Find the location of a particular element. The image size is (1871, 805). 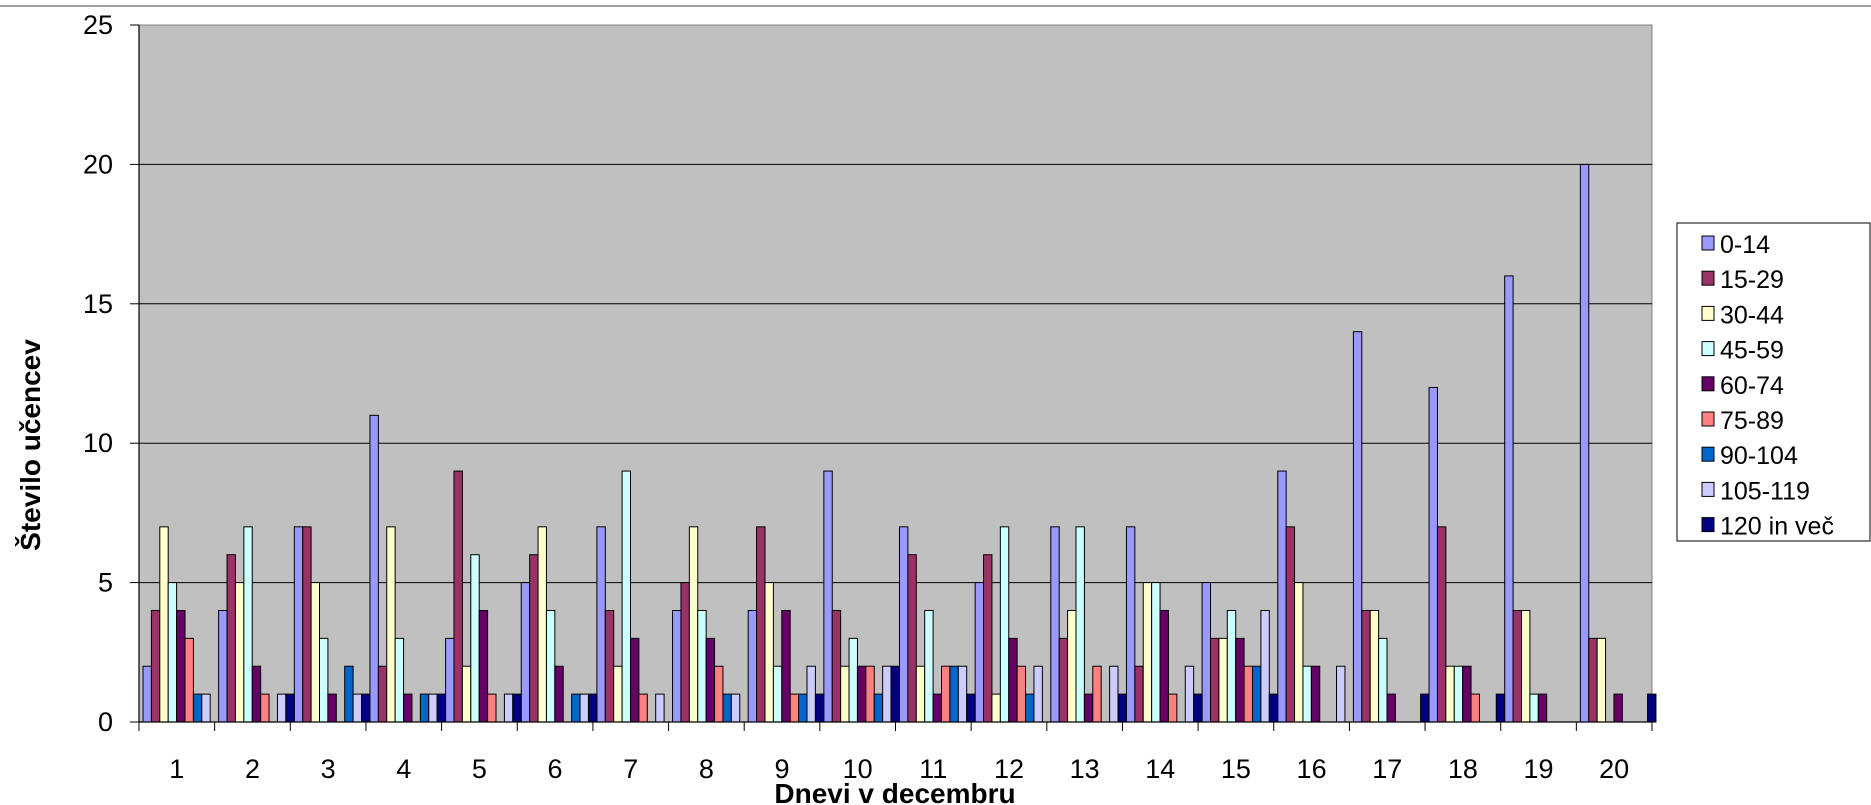

x-tick-label: 2 is located at coordinates (252, 769).